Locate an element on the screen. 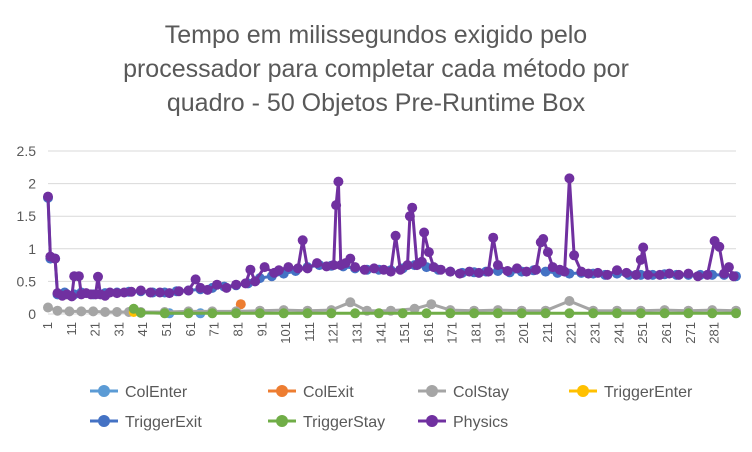 Image resolution: width=752 pixels, height=452 pixels. x-tick-label: 71 is located at coordinates (214, 329).